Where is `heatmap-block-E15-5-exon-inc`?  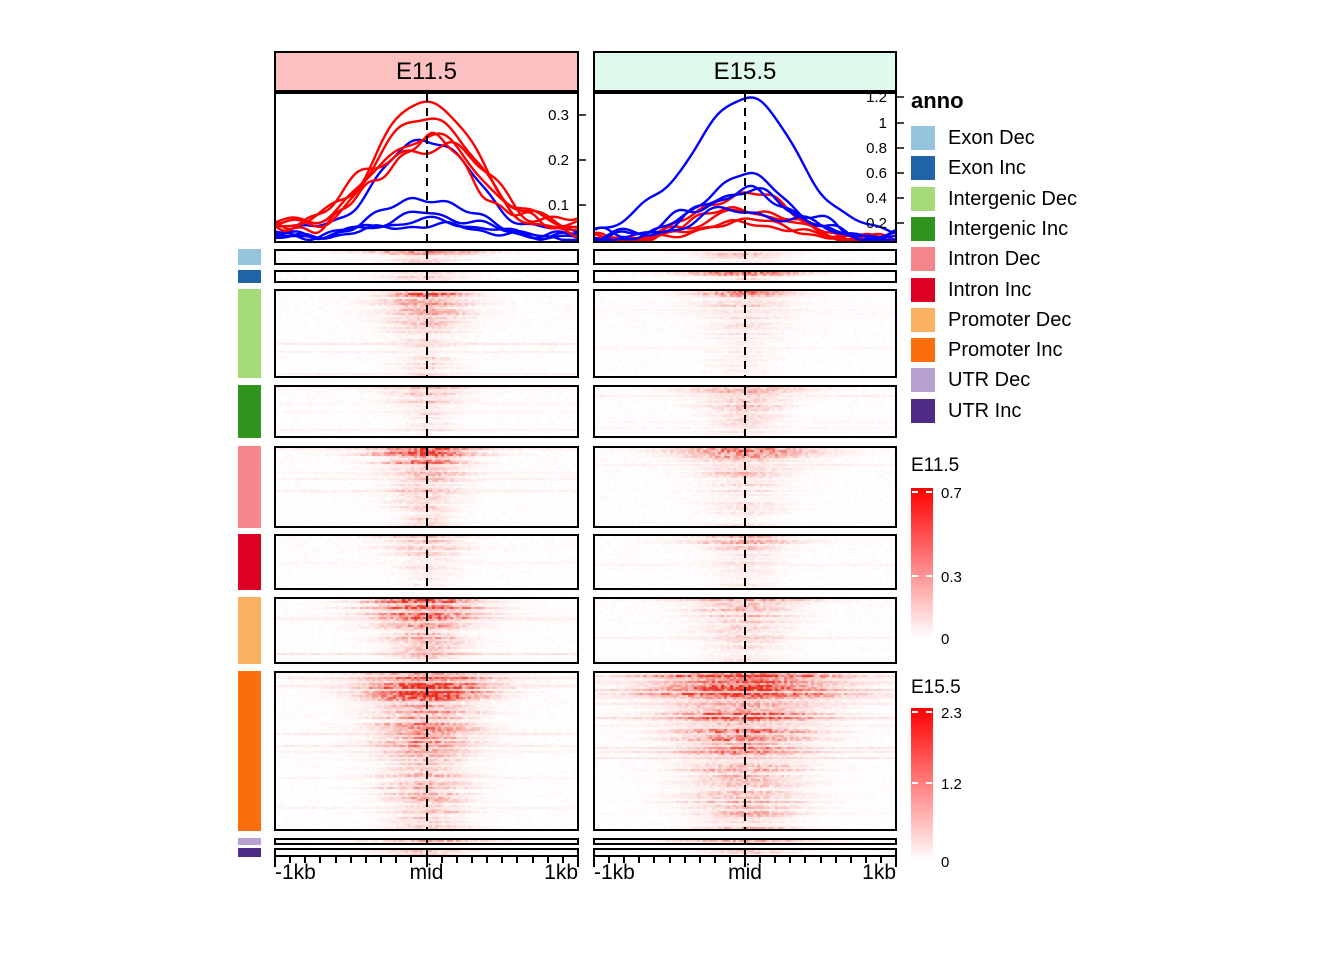 heatmap-block-E15-5-exon-inc is located at coordinates (745, 276).